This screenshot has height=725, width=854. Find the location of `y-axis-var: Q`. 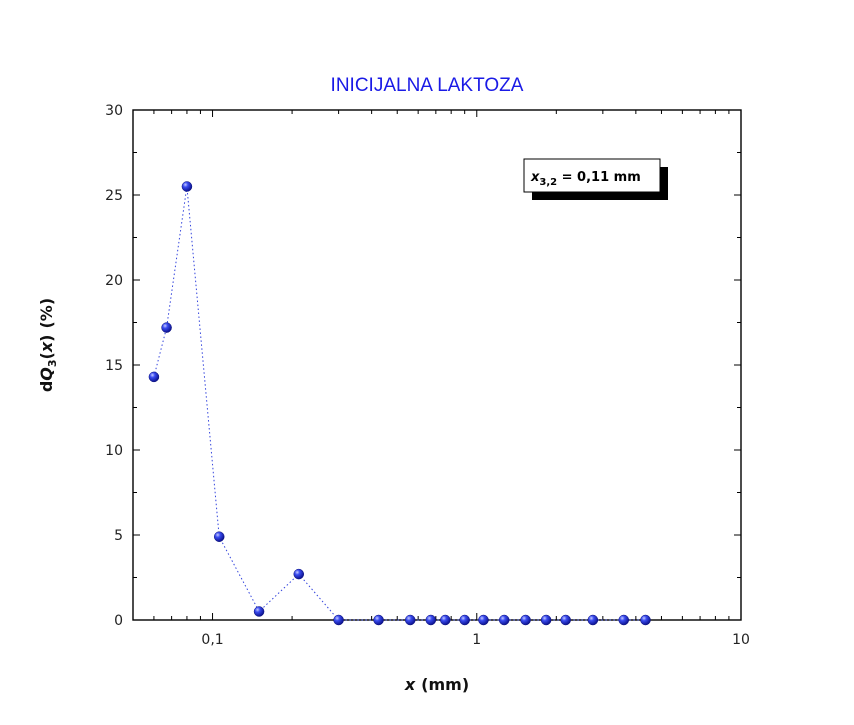

y-axis-var: Q is located at coordinates (46, 374).